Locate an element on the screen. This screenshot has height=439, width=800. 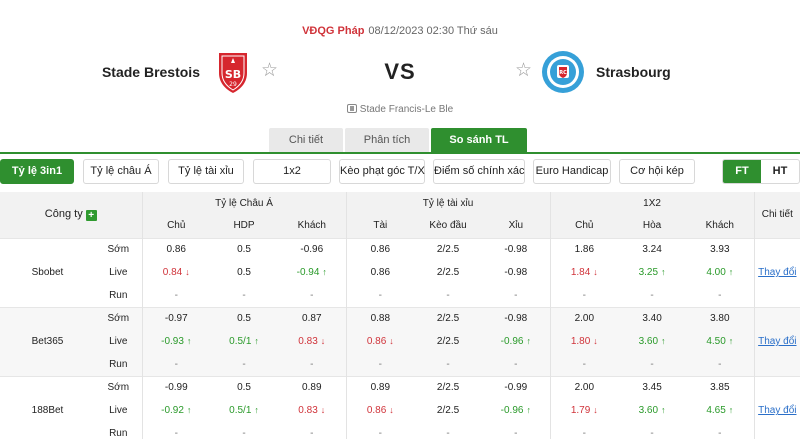
odds-cell: 4.65 ↑ is located at coordinates (720, 410).